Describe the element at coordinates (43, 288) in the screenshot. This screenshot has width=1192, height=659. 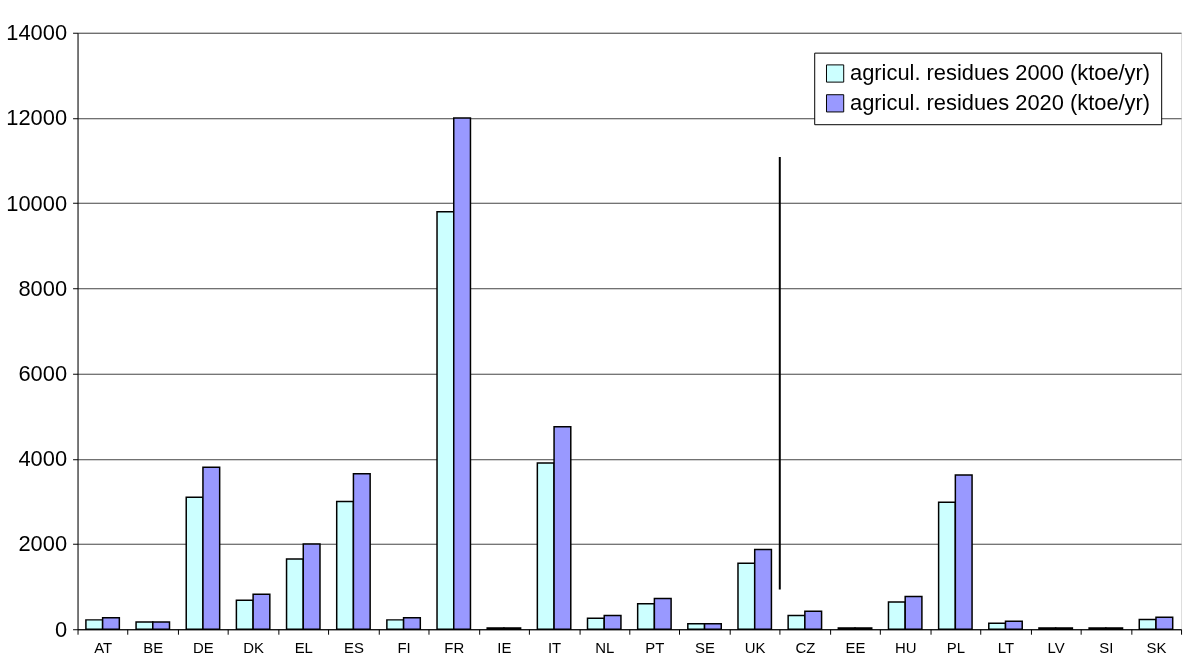
I see `y-tick-label: 8000` at that location.